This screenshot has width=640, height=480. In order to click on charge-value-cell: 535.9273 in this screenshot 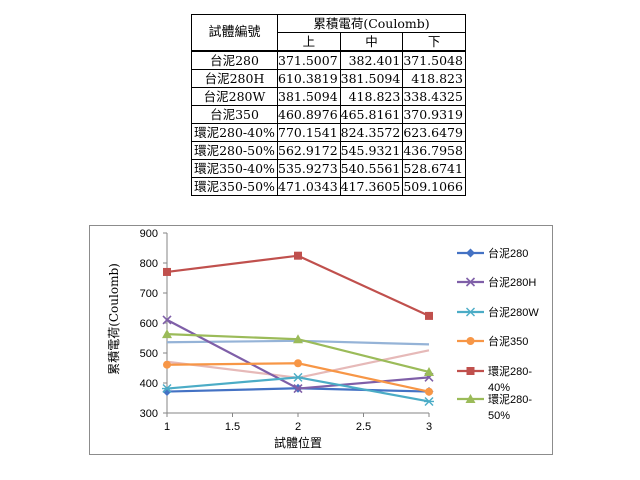, I will do `click(309, 168)`.